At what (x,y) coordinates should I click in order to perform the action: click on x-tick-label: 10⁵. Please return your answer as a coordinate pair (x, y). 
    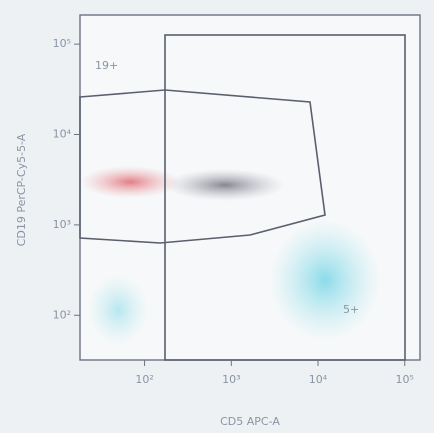
    Looking at the image, I should click on (405, 379).